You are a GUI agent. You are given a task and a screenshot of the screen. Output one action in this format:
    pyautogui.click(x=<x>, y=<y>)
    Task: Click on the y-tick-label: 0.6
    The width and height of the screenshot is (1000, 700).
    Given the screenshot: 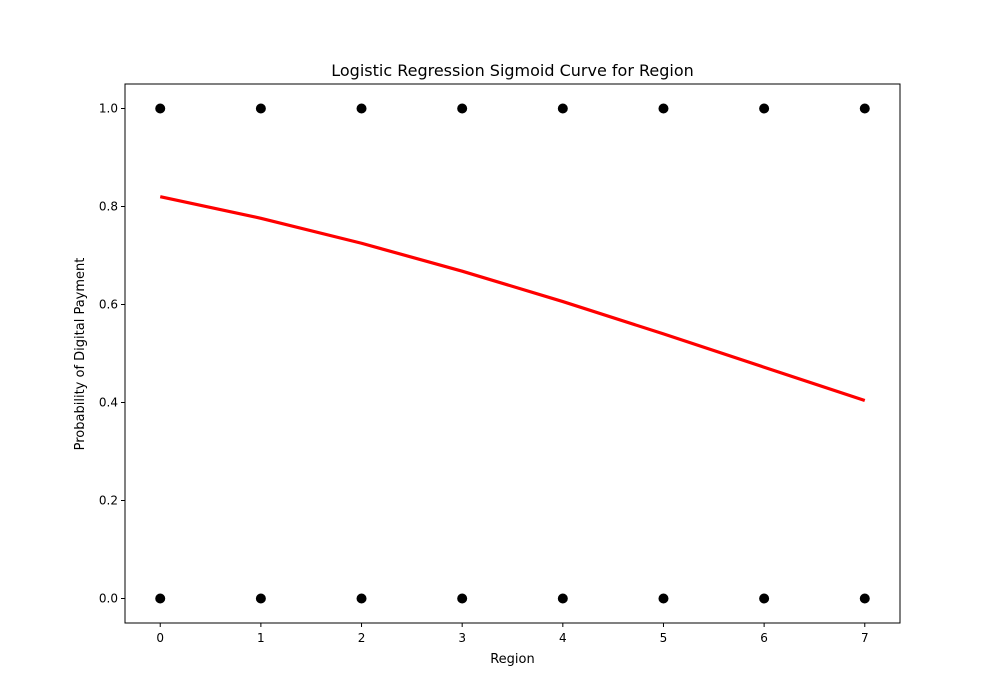 What is the action you would take?
    pyautogui.click(x=108, y=305)
    